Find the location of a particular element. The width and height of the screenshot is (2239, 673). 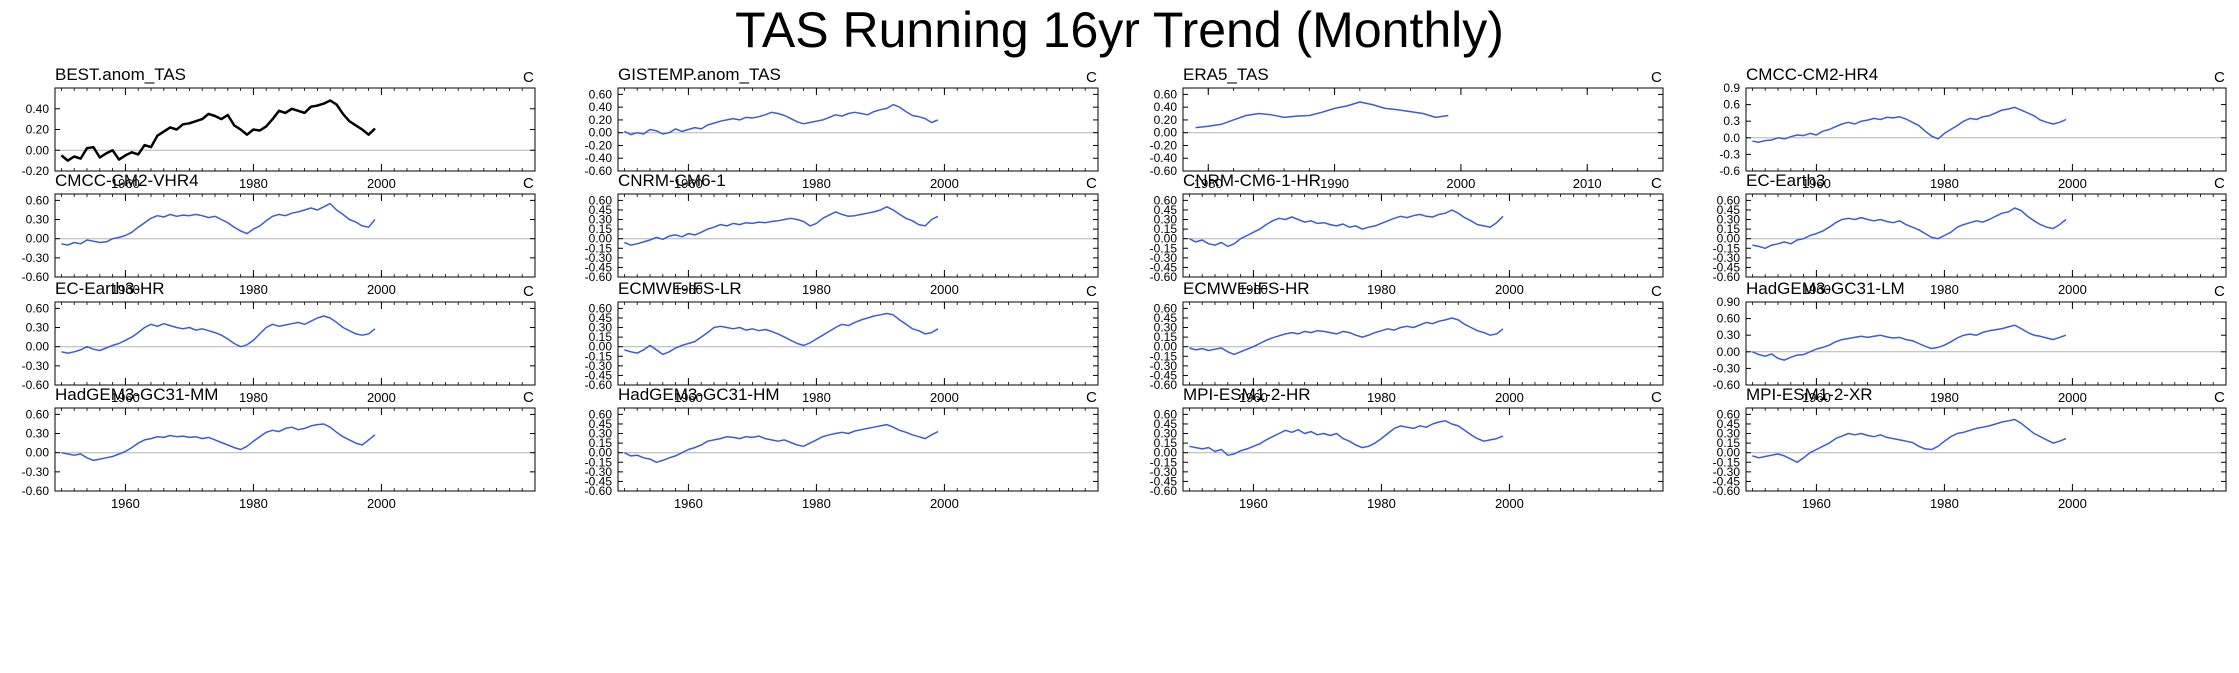

panel-title: EC-Earth3-HR is located at coordinates (110, 288).